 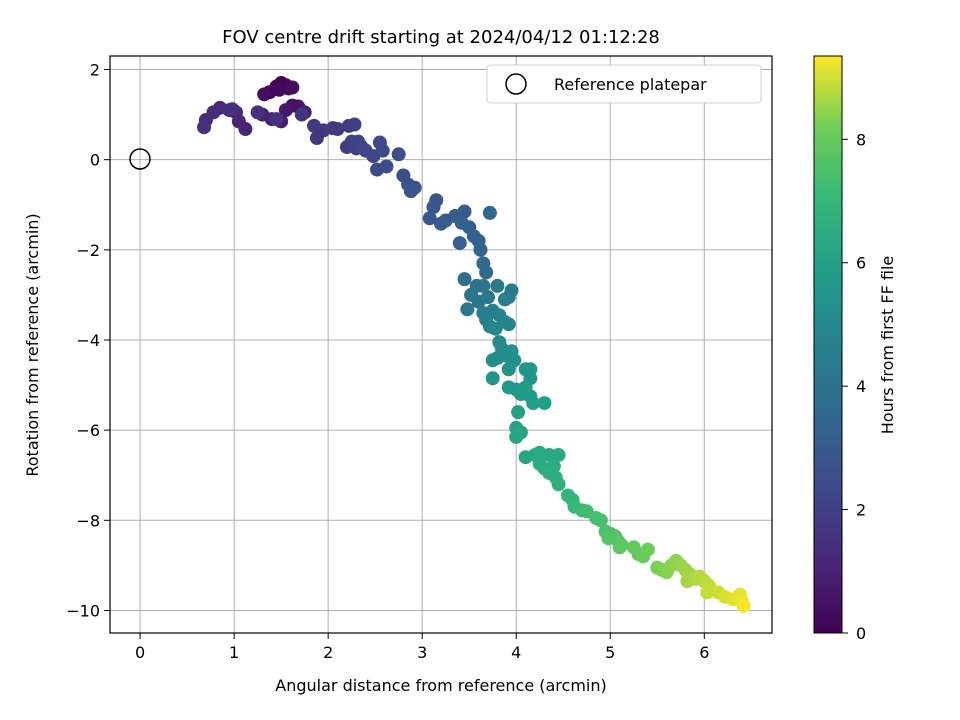 What do you see at coordinates (83, 610) in the screenshot?
I see `y-tick-label: −10` at bounding box center [83, 610].